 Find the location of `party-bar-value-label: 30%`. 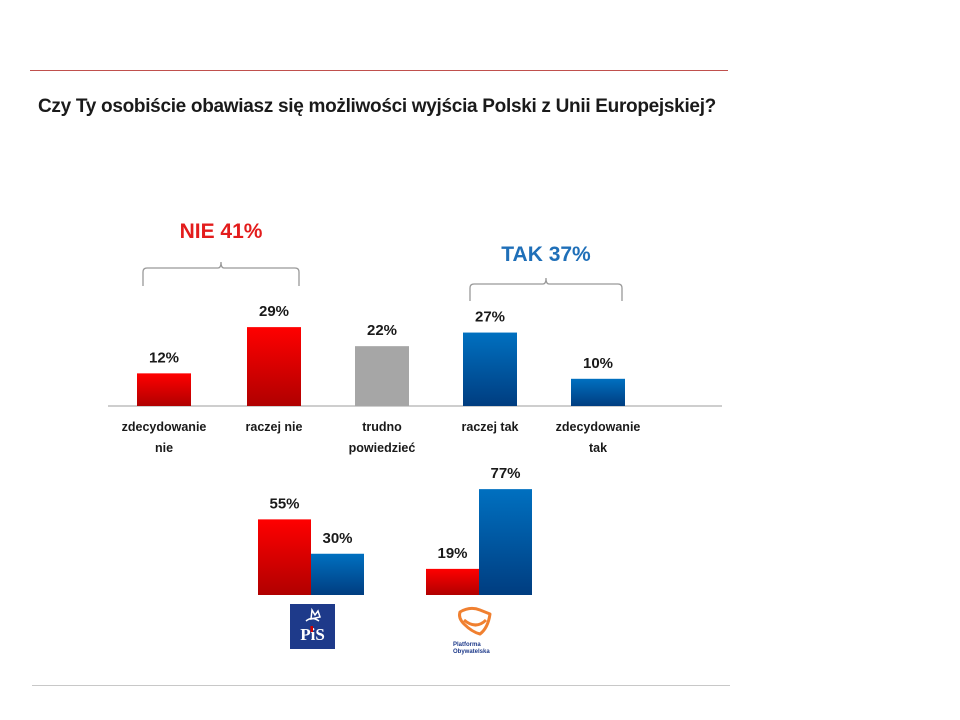

party-bar-value-label: 30% is located at coordinates (337, 538).